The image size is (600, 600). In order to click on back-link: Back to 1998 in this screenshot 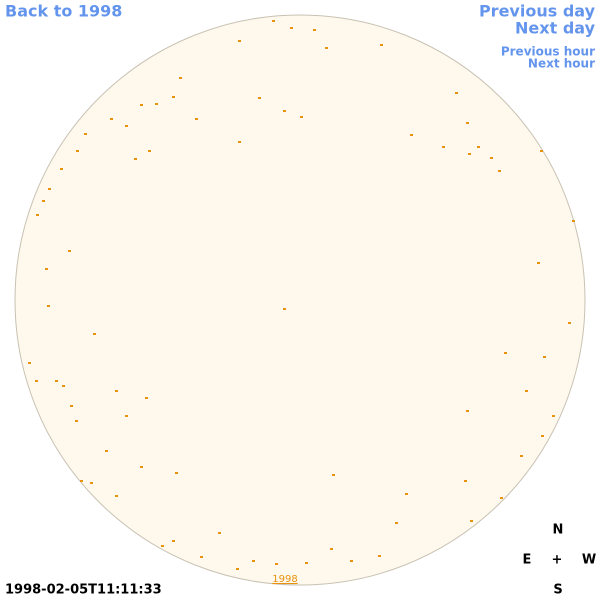, I will do `click(63, 11)`.